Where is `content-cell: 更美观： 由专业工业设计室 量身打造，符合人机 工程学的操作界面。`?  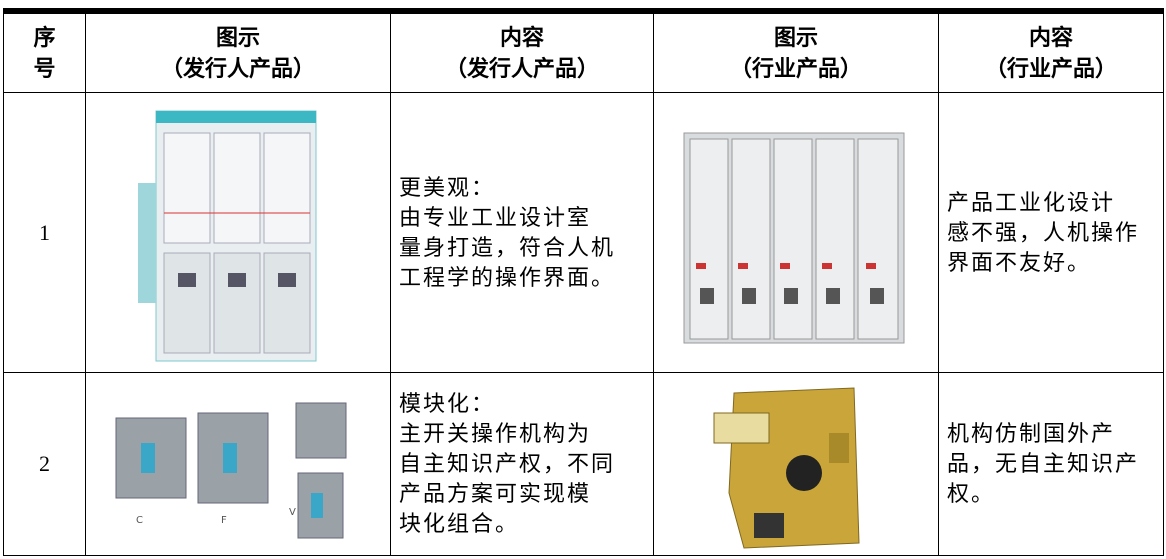 content-cell: 更美观： 由专业工业设计室 量身打造，符合人机 工程学的操作界面。 is located at coordinates (522, 232).